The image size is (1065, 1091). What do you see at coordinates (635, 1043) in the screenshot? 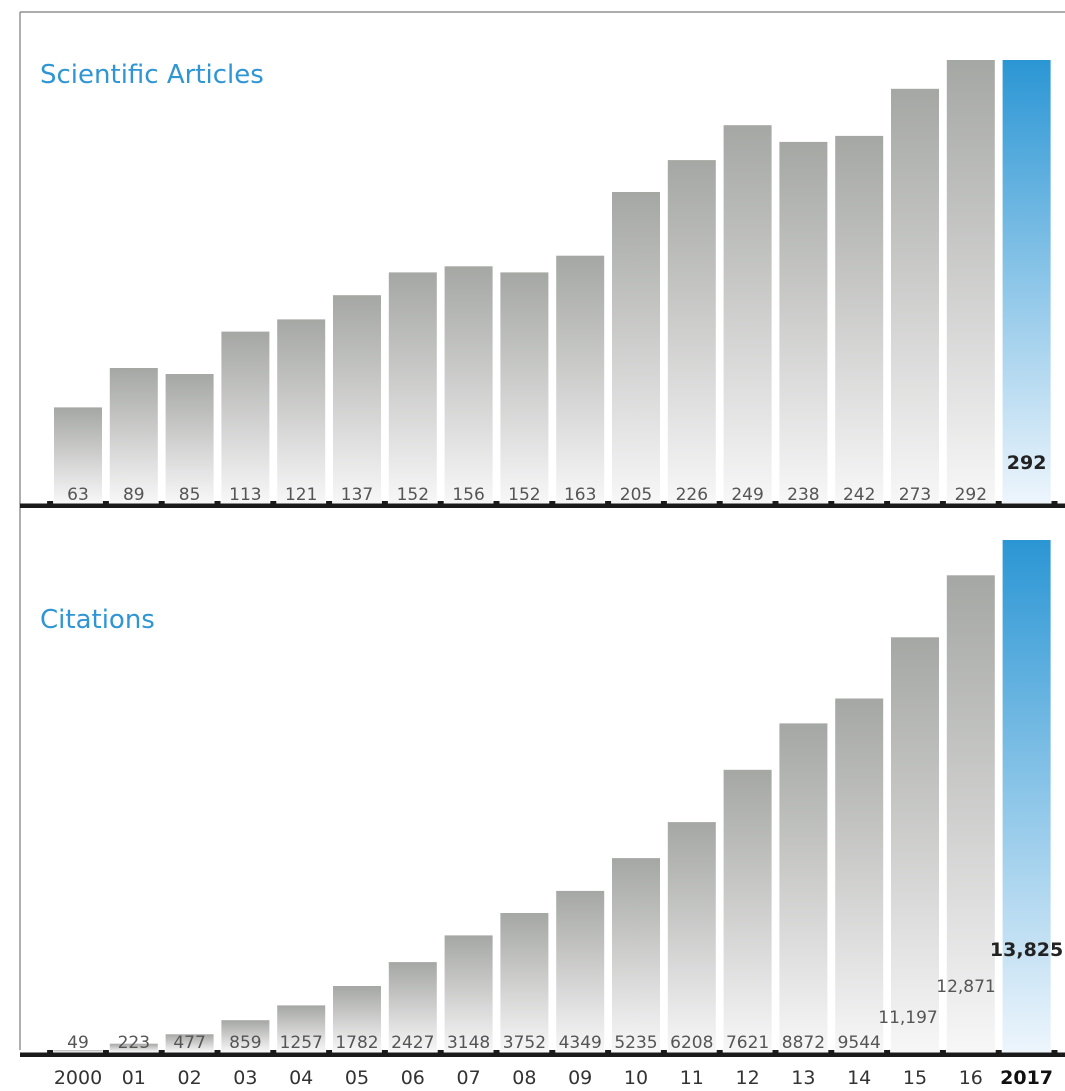
I see `citations-value-label: 5235` at bounding box center [635, 1043].